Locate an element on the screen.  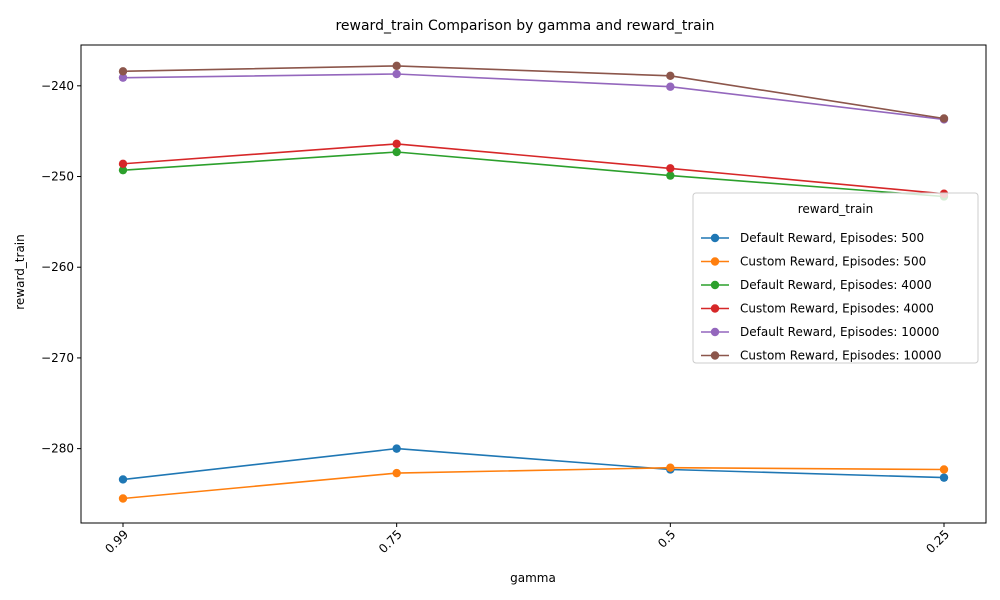
y-tick-label: −240 is located at coordinates (57, 86).